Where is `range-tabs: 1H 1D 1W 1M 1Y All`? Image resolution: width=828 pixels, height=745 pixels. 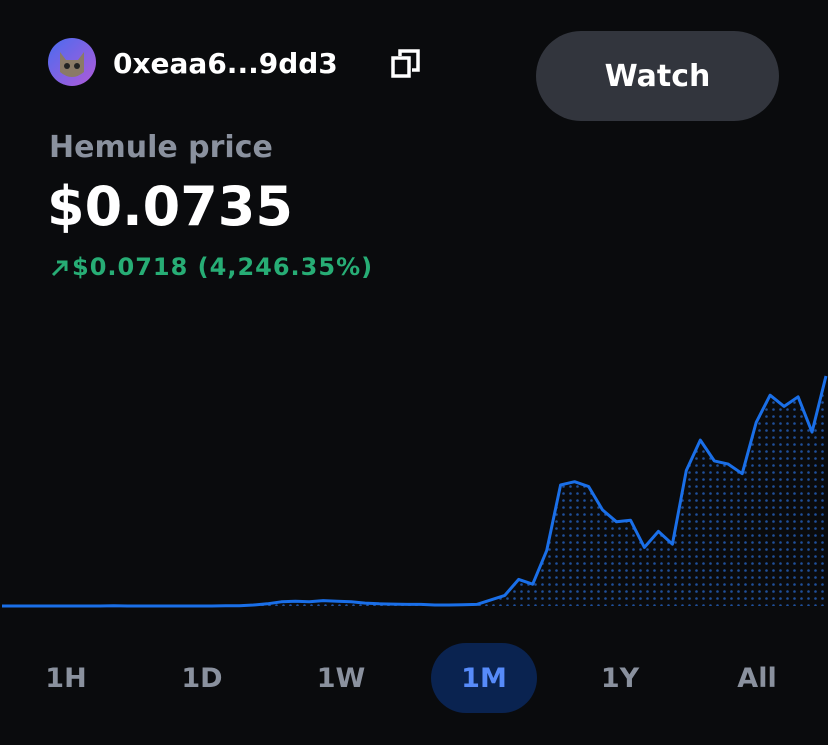
range-tabs: 1H 1D 1W 1M 1Y All is located at coordinates (414, 678).